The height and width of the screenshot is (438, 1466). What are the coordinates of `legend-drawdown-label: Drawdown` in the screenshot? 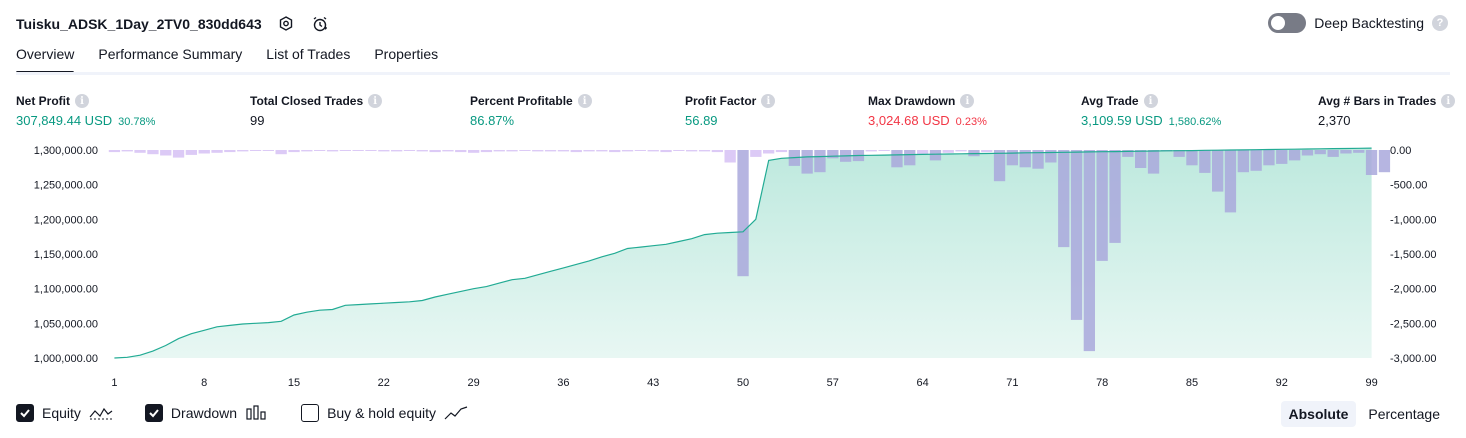 It's located at (204, 413).